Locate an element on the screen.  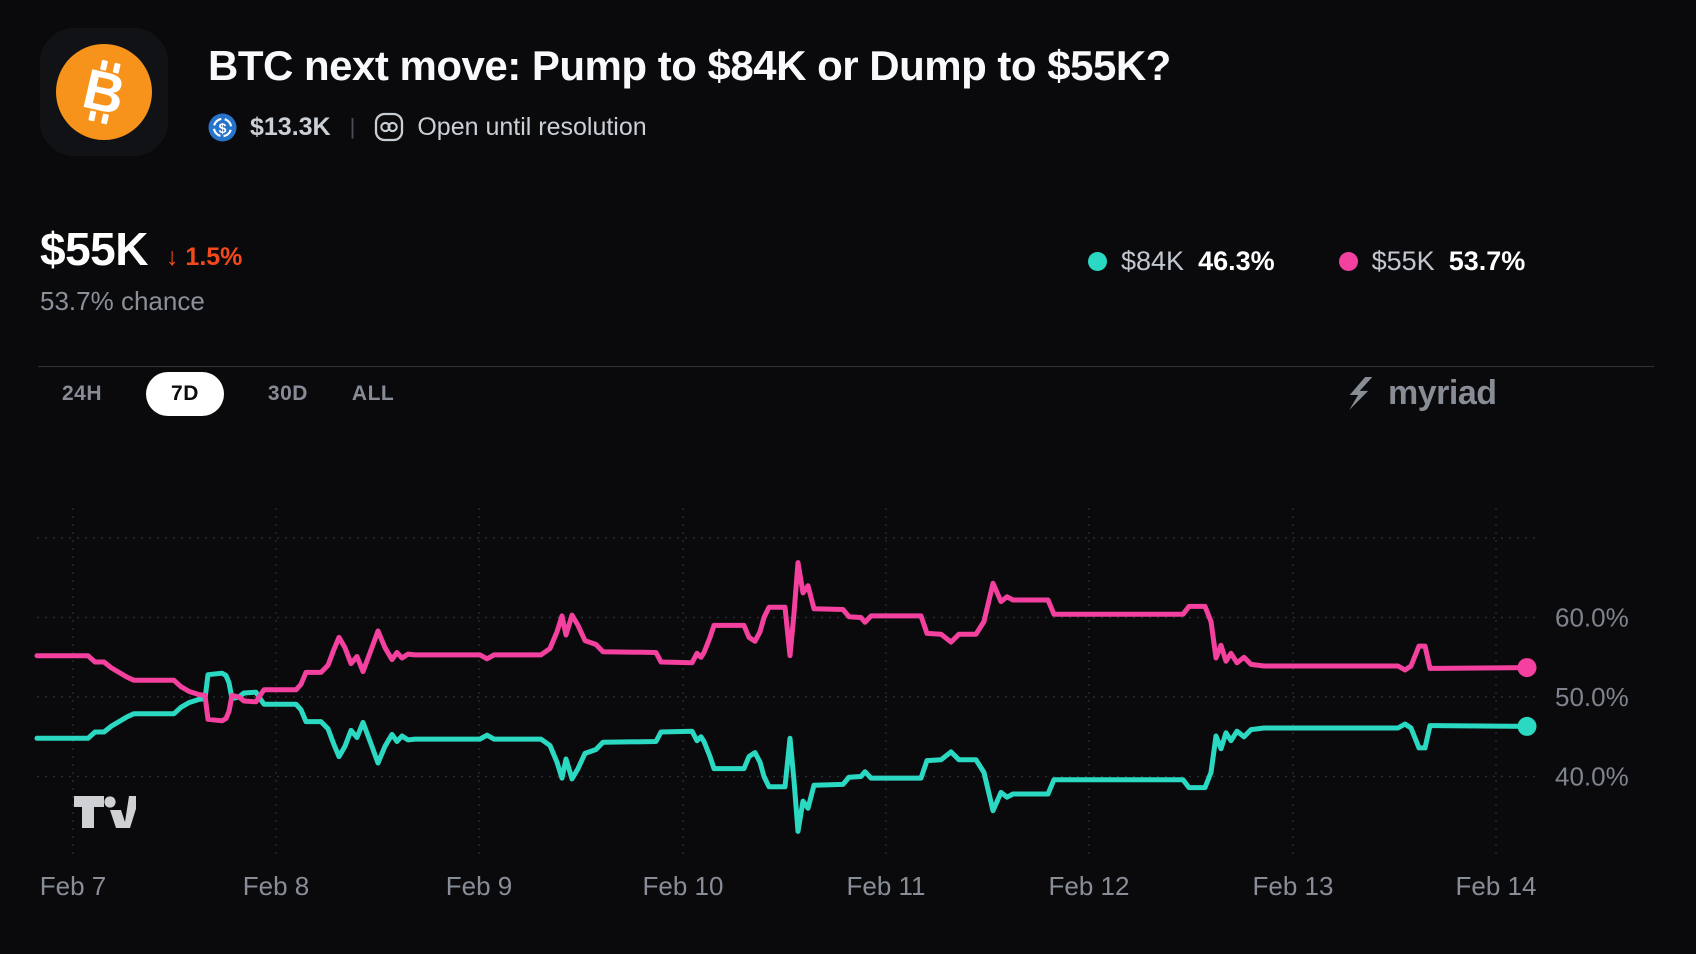
volume-value: $13.3K is located at coordinates (290, 126).